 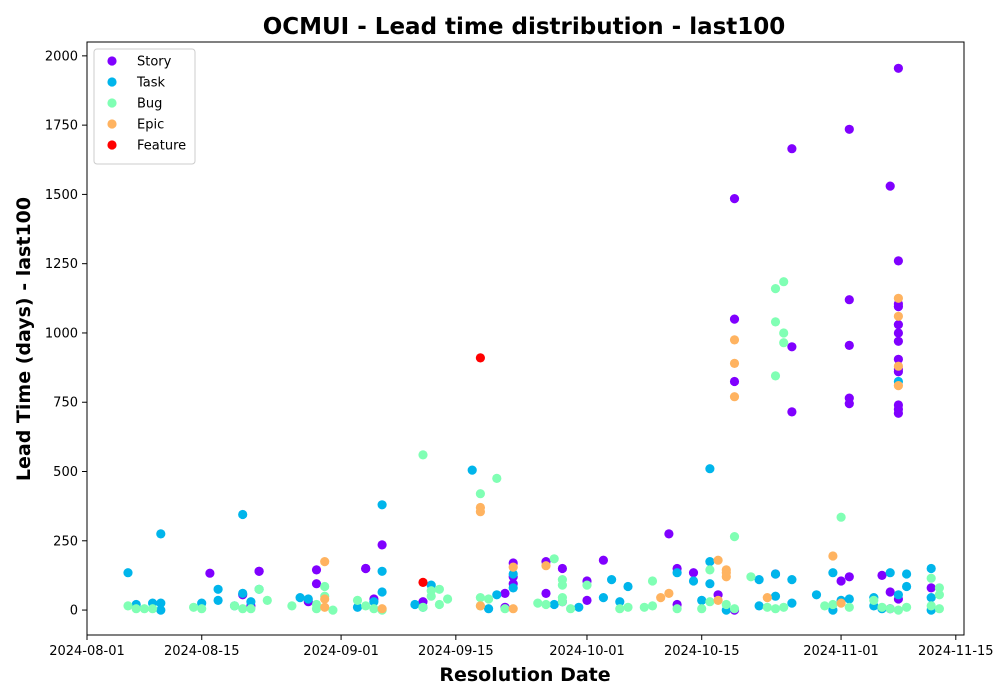 What do you see at coordinates (144, 106) in the screenshot?
I see `legend-box` at bounding box center [144, 106].